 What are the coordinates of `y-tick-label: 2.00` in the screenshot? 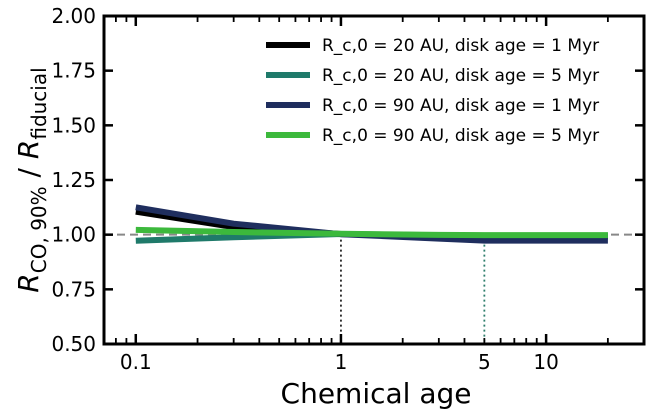 It's located at (73, 16).